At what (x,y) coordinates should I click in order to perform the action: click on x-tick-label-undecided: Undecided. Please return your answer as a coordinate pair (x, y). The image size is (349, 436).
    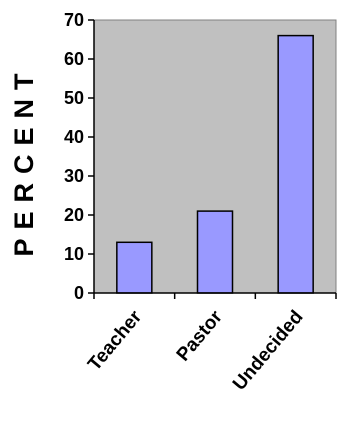
    Looking at the image, I should click on (268, 351).